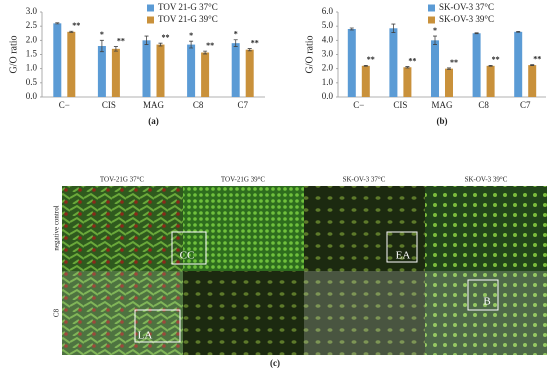 The width and height of the screenshot is (550, 372). What do you see at coordinates (57, 227) in the screenshot?
I see `row-label: negative control` at bounding box center [57, 227].